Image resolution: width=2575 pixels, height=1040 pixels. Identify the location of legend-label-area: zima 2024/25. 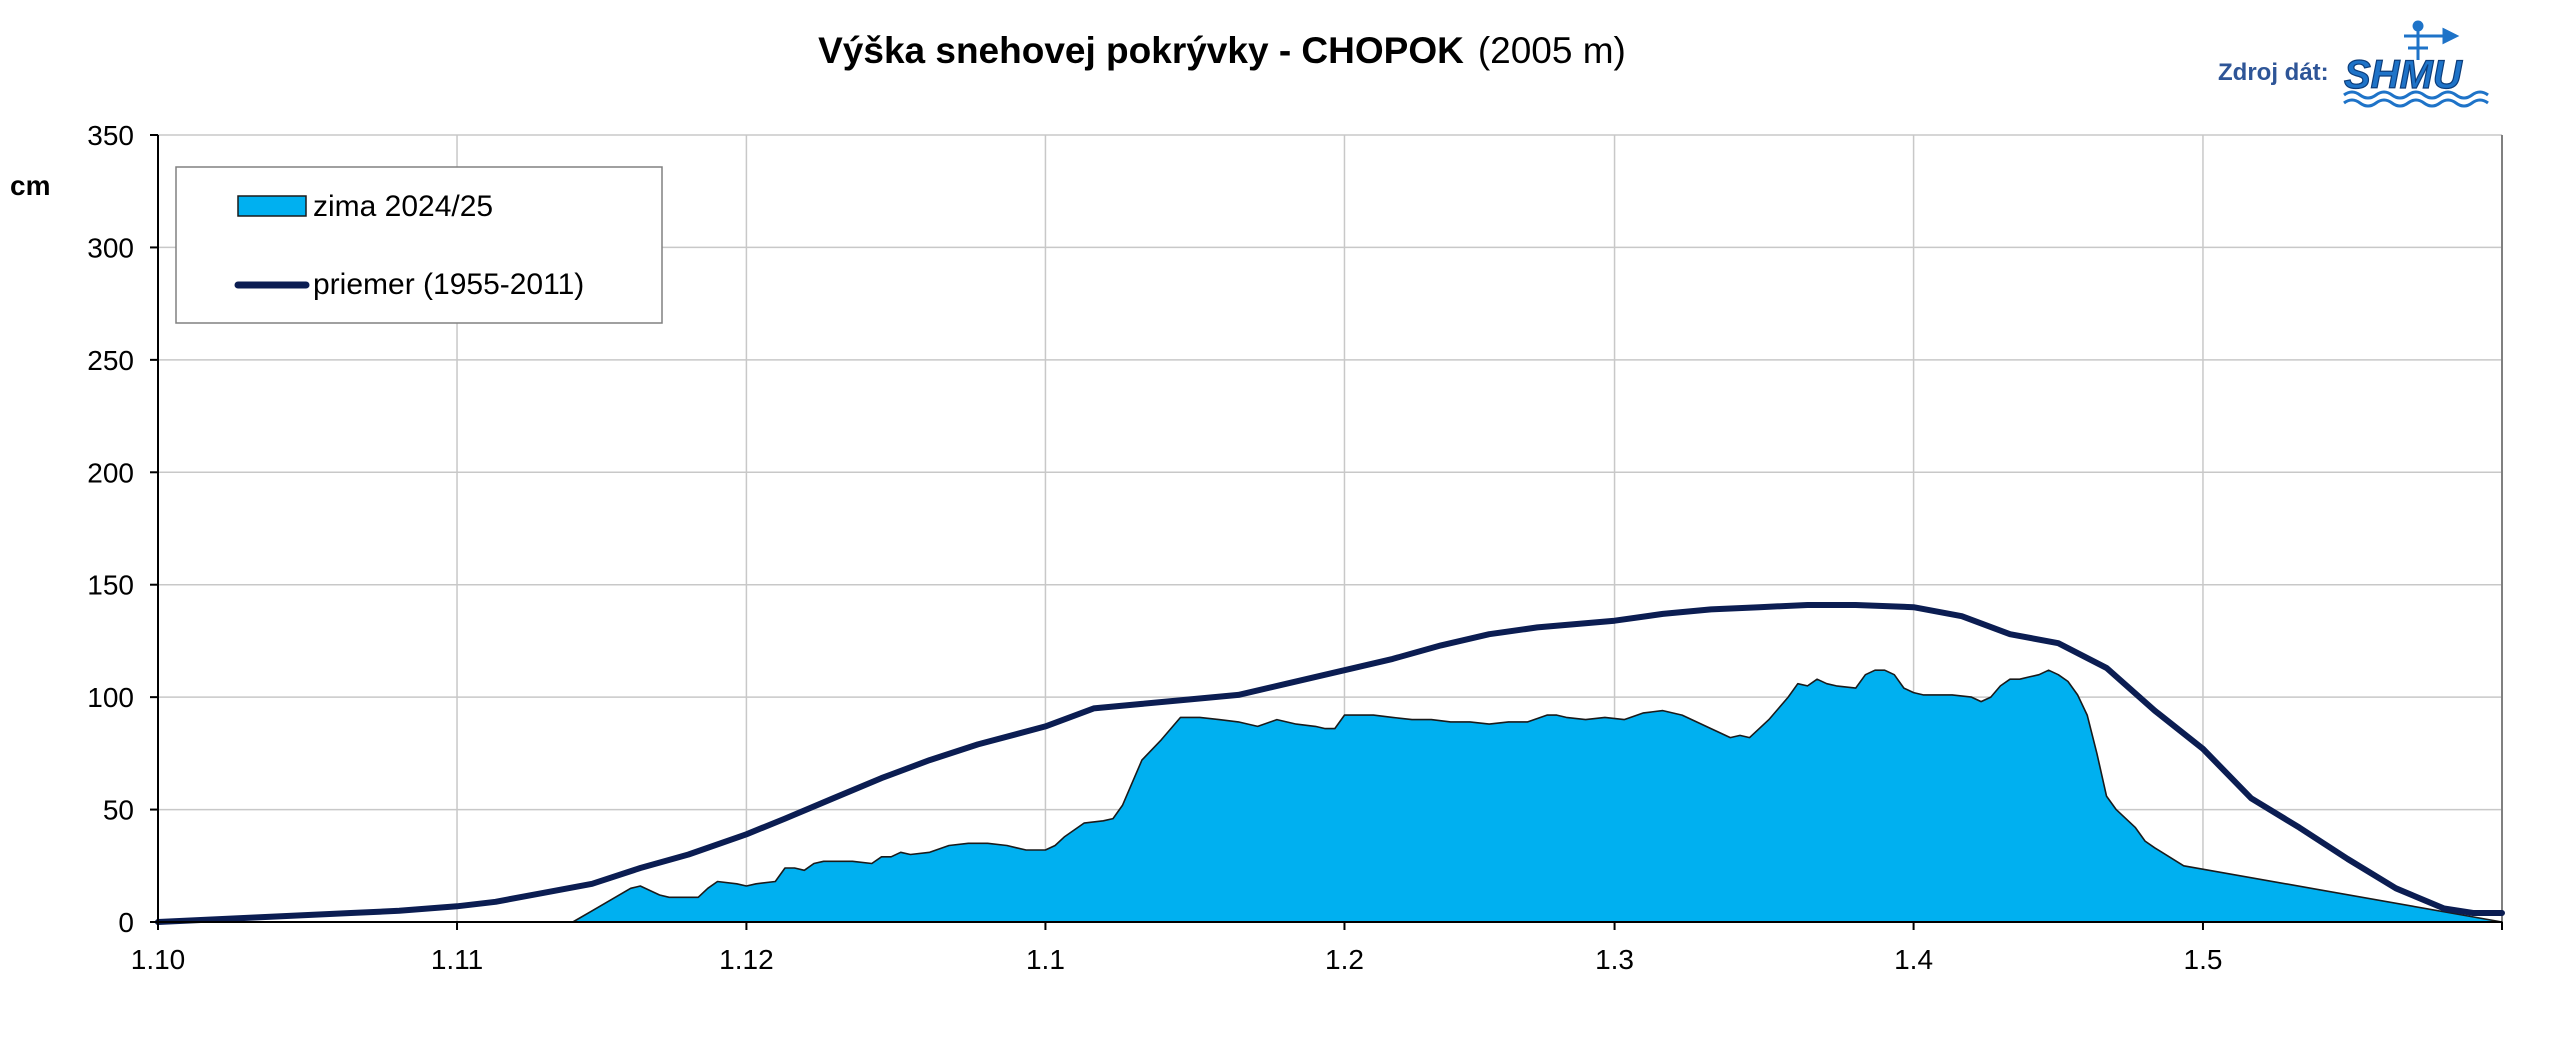
(403, 206).